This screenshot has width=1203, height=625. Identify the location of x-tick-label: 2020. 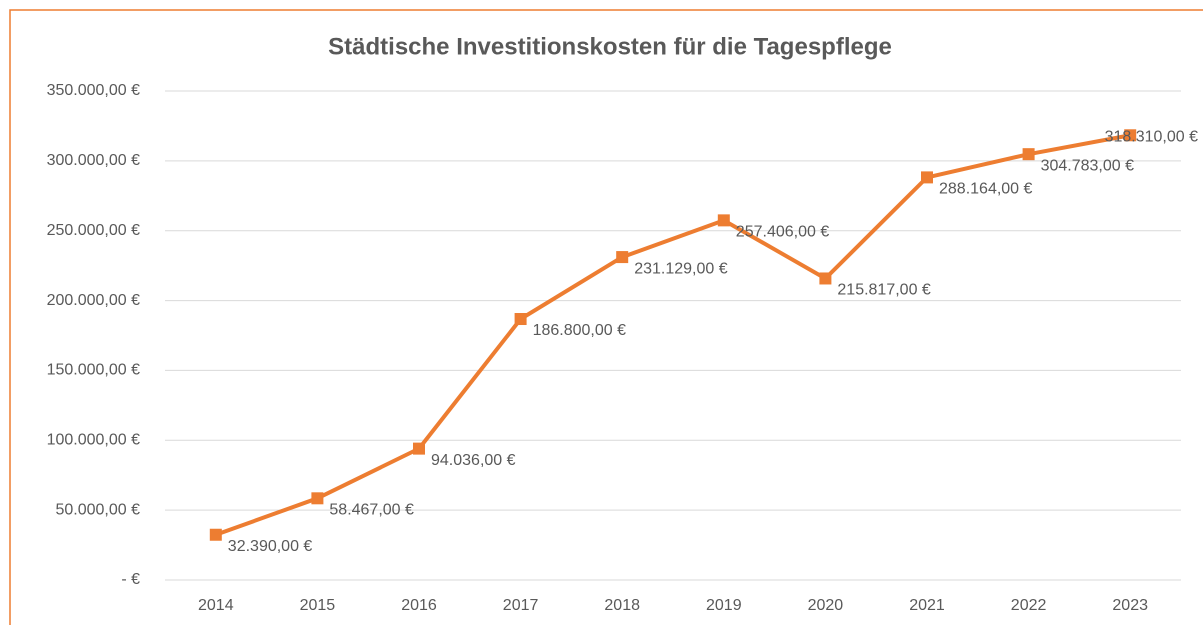
(826, 605).